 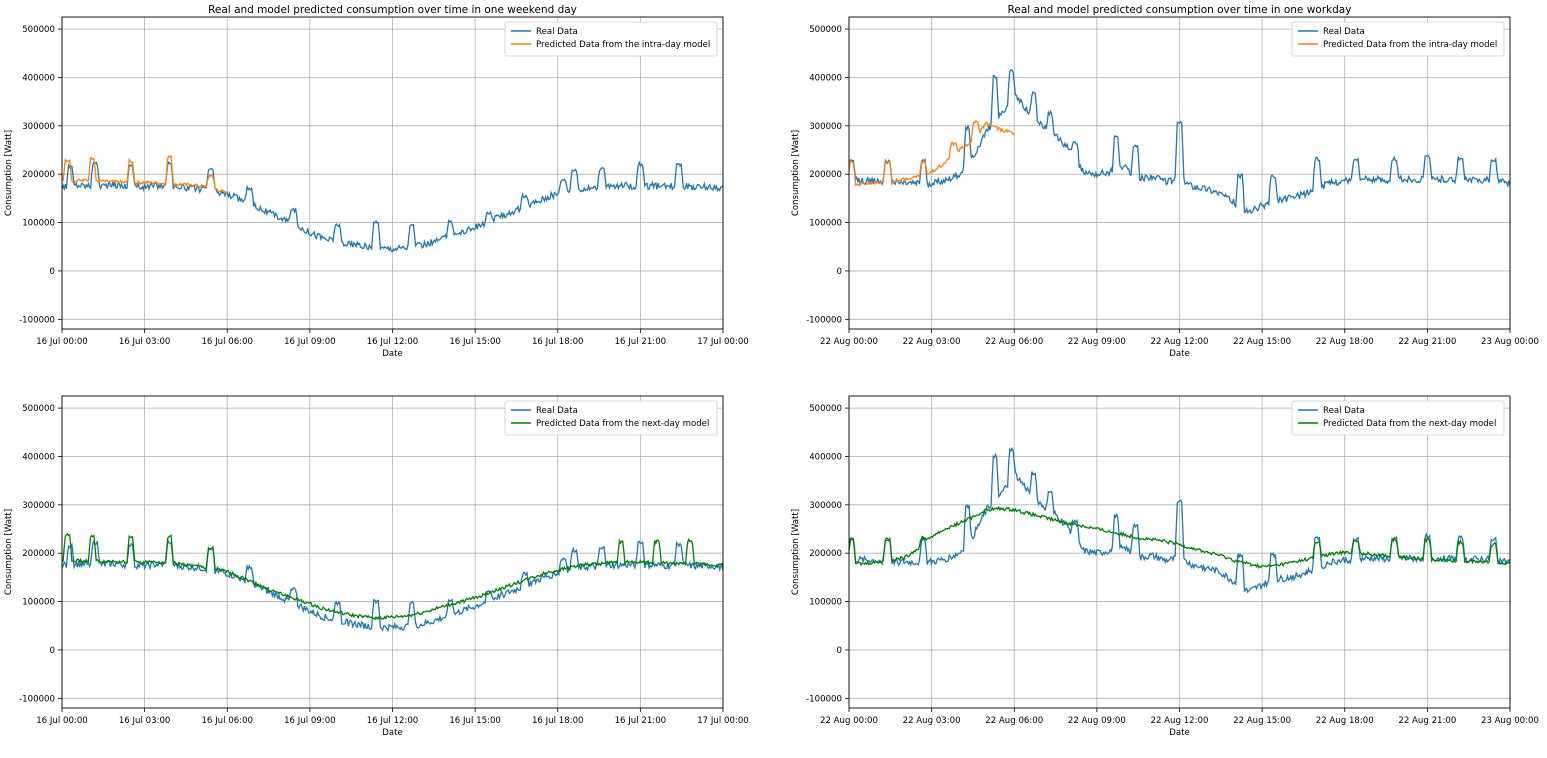 What do you see at coordinates (1410, 45) in the screenshot?
I see `legend-label: Predicted Data from the intra-day model` at bounding box center [1410, 45].